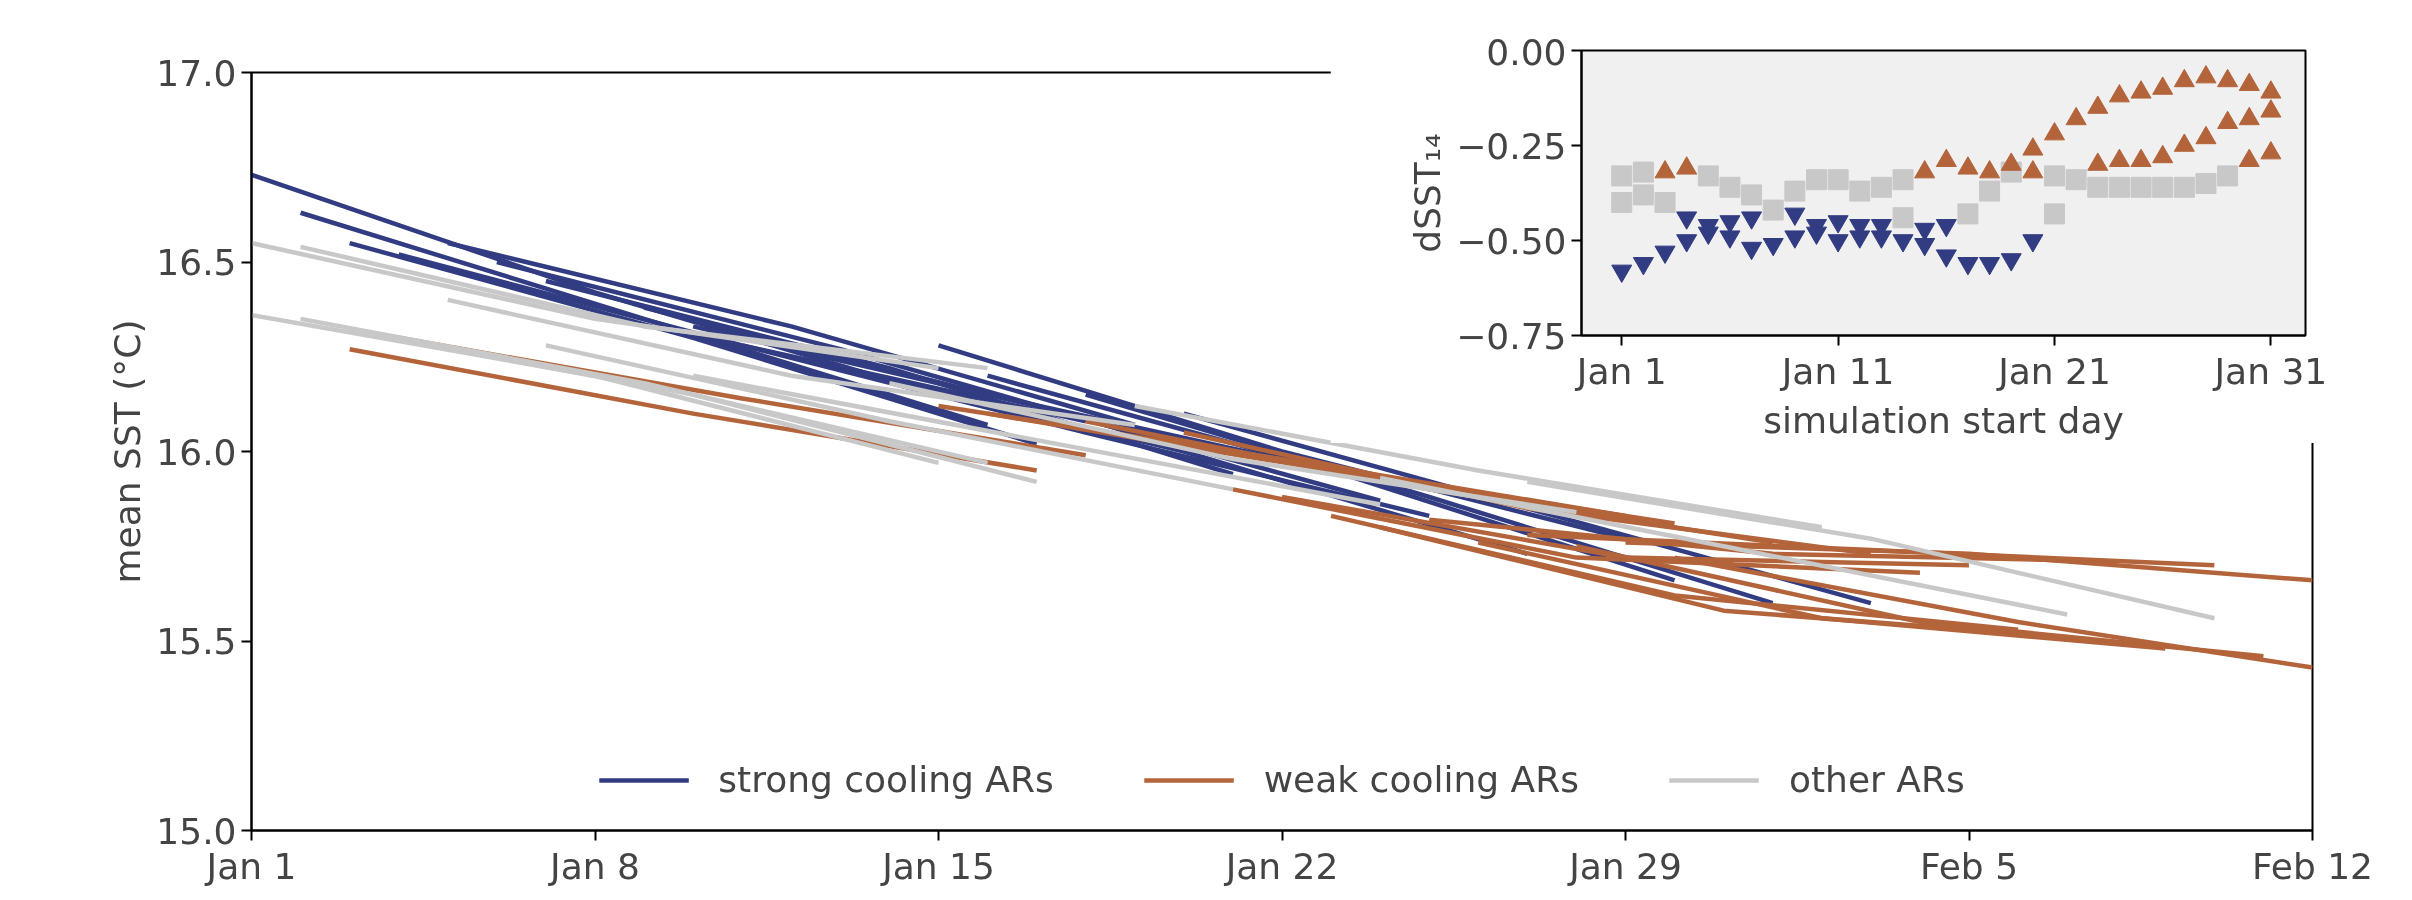 This screenshot has width=2412, height=900. I want to click on y-tick-label: −0.25, so click(1511, 146).